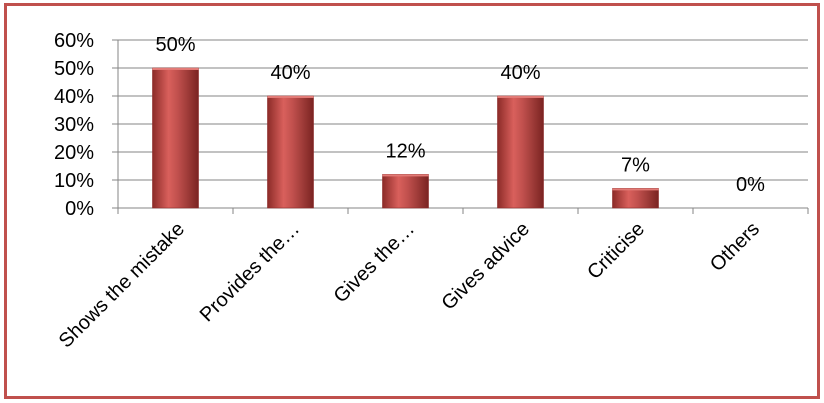  What do you see at coordinates (74, 153) in the screenshot?
I see `y-tick-label: 20%` at bounding box center [74, 153].